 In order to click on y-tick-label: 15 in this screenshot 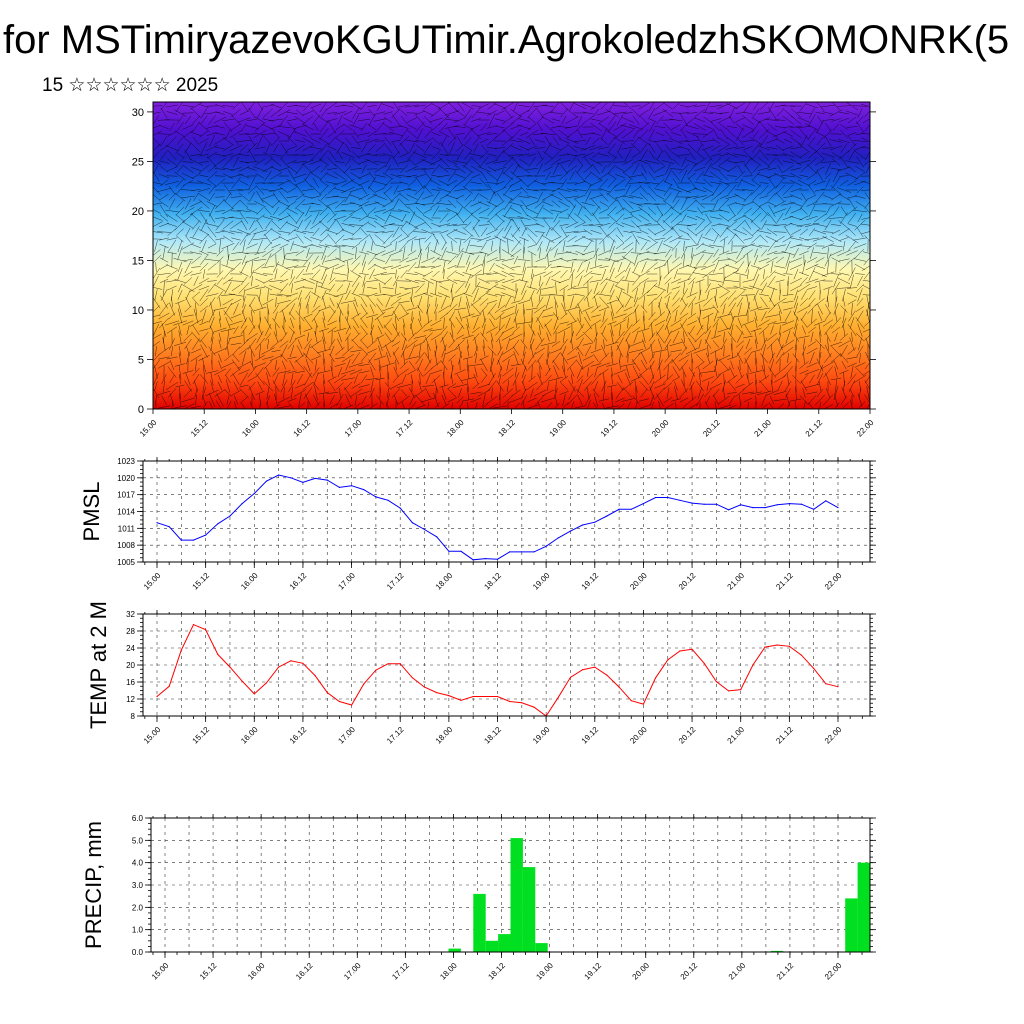, I will do `click(138, 261)`.